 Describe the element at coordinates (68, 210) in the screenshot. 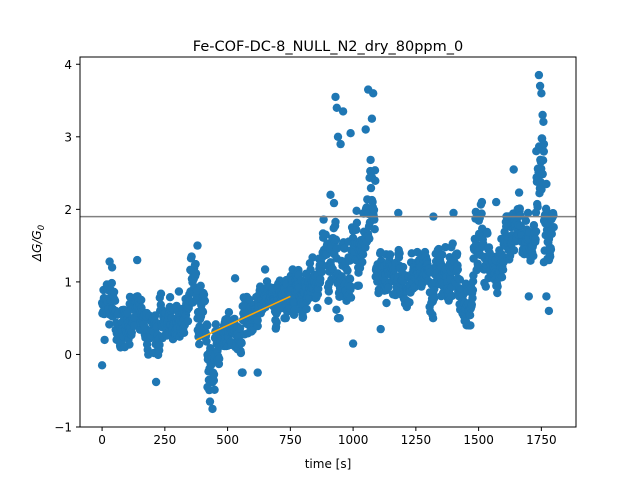

I see `y-tick-label: 2` at that location.